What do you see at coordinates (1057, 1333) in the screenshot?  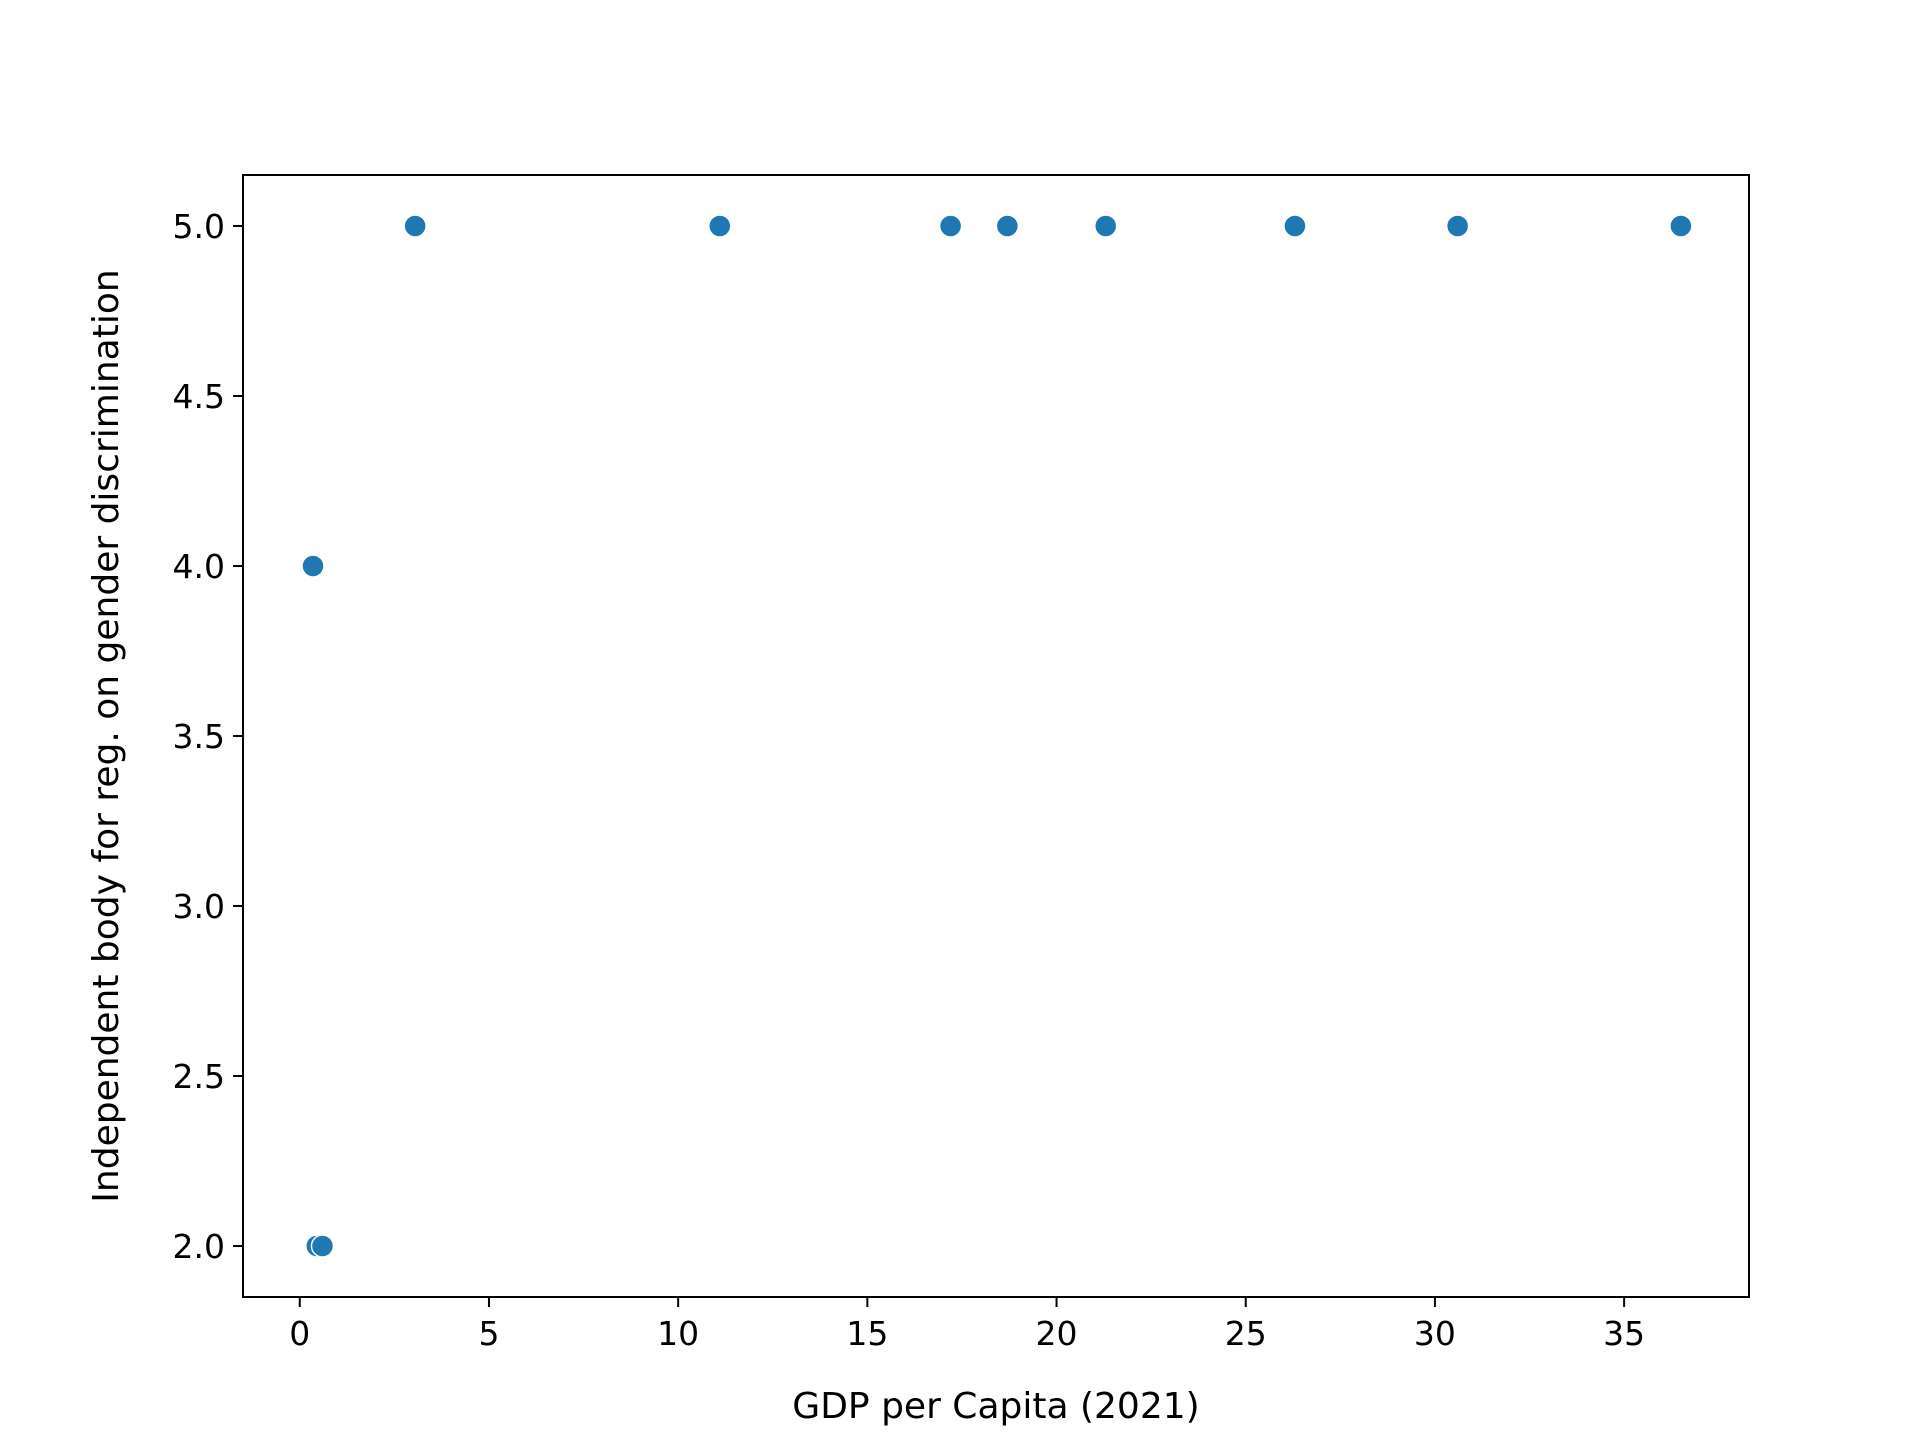 I see `x-tick-label: 20` at bounding box center [1057, 1333].